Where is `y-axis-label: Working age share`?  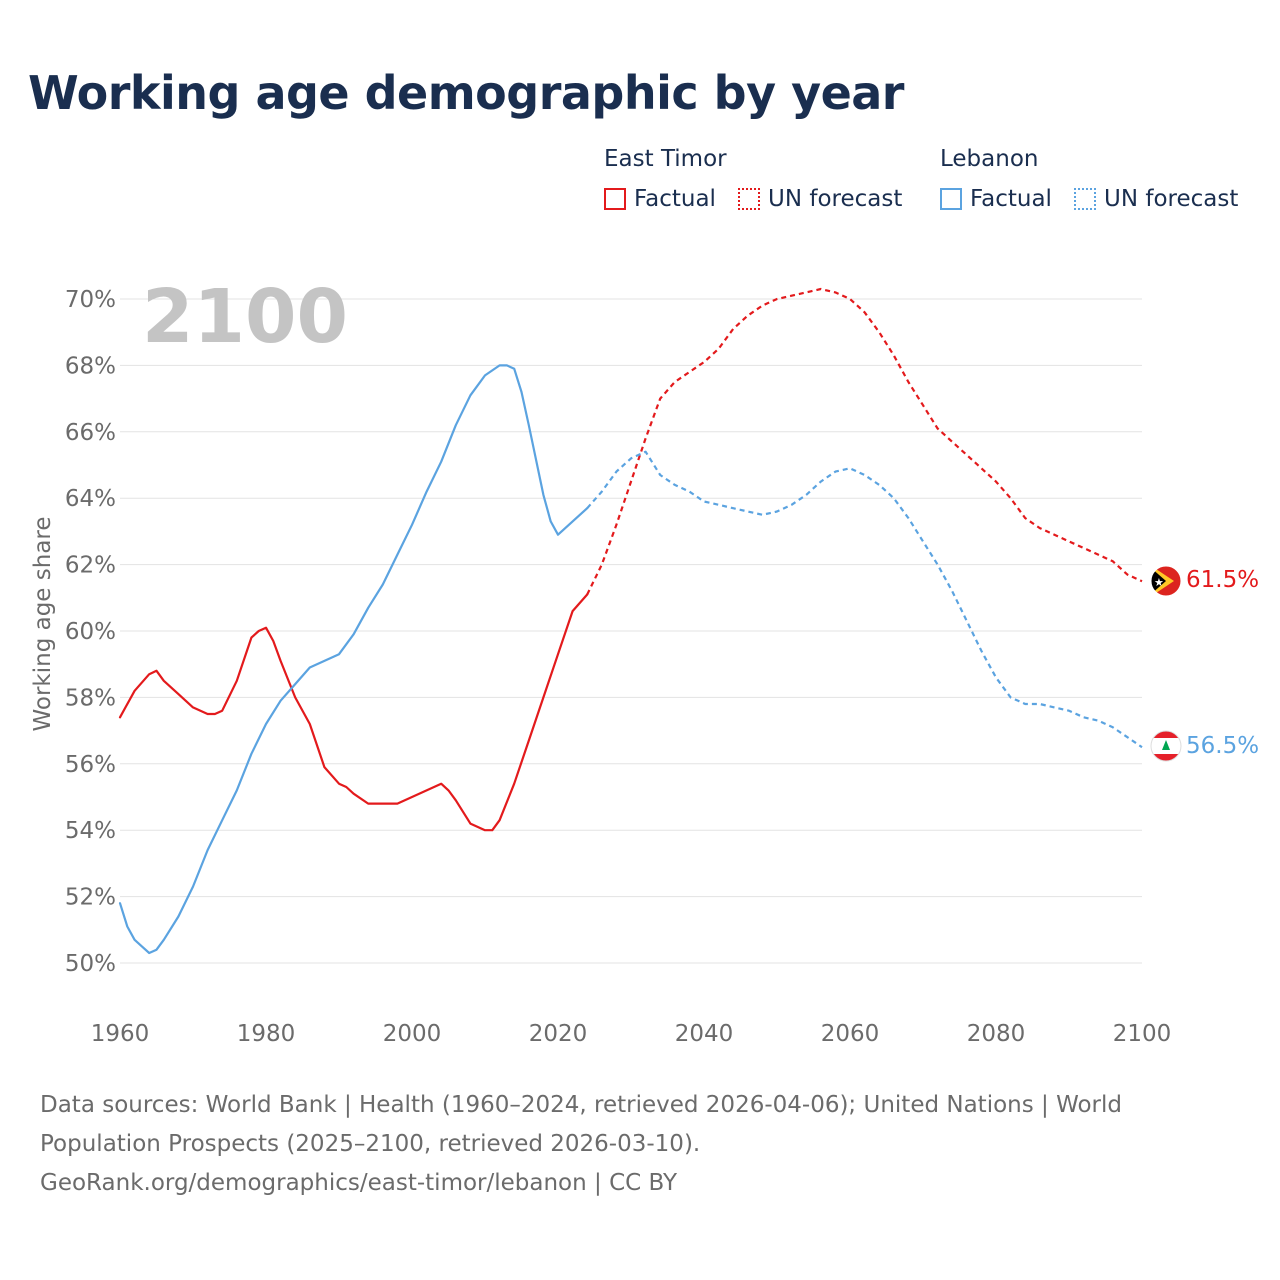 y-axis-label: Working age share is located at coordinates (43, 623).